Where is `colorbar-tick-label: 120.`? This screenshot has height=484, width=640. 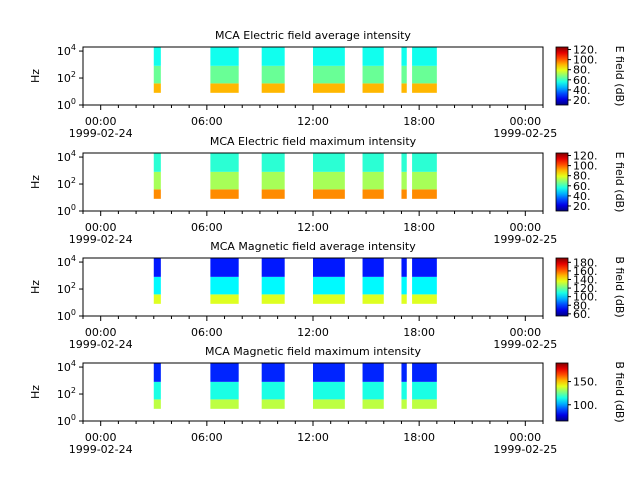
colorbar-tick-label: 120. is located at coordinates (585, 156).